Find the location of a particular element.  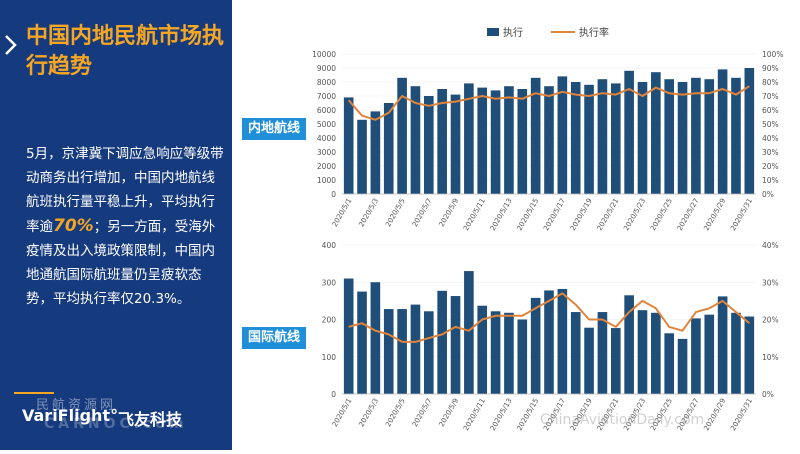

y-tick-left: 4000 is located at coordinates (326, 138).